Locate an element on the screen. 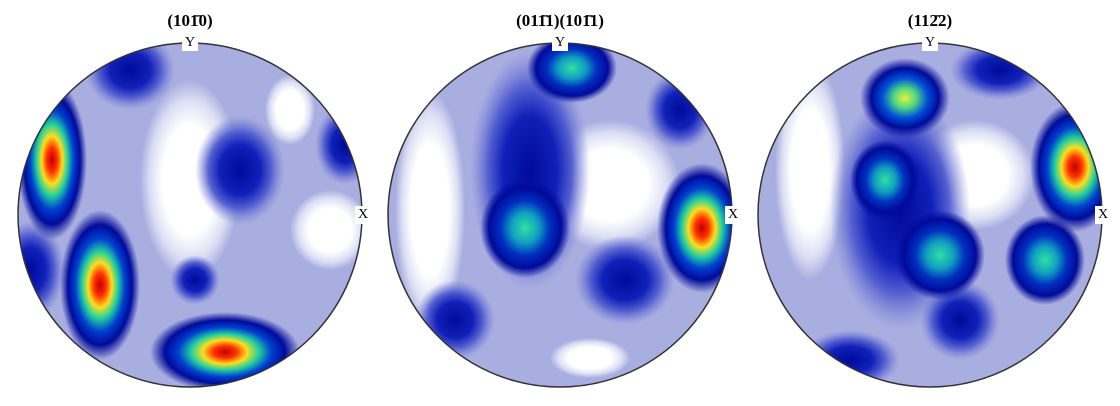 This screenshot has height=406, width=1120. figure-title: (011̄1)(101̄1) is located at coordinates (560, 20).